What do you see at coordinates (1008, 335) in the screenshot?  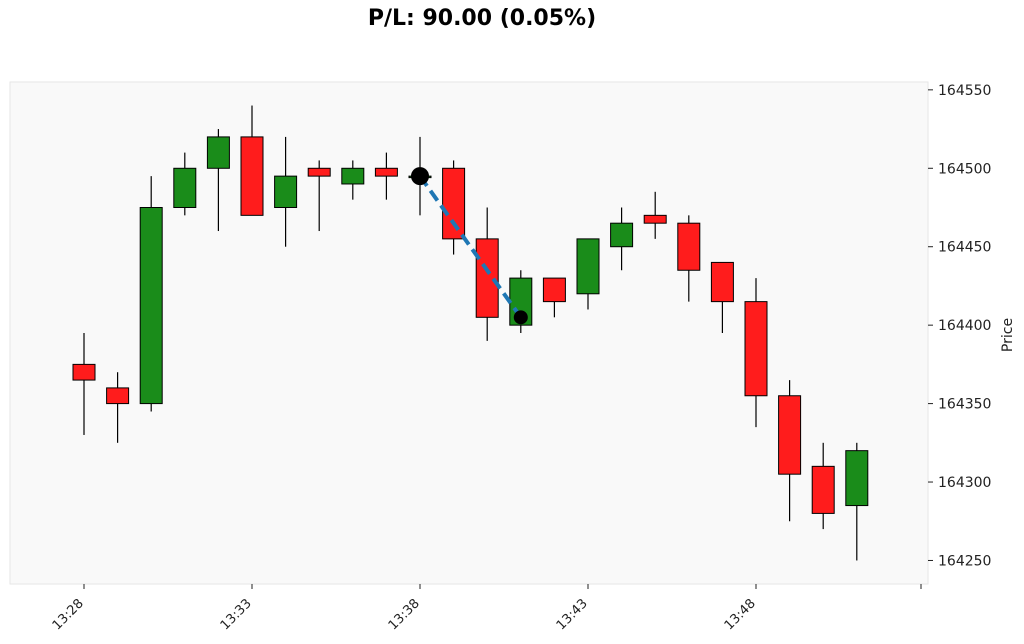 I see `y-axis-label: Price` at bounding box center [1008, 335].